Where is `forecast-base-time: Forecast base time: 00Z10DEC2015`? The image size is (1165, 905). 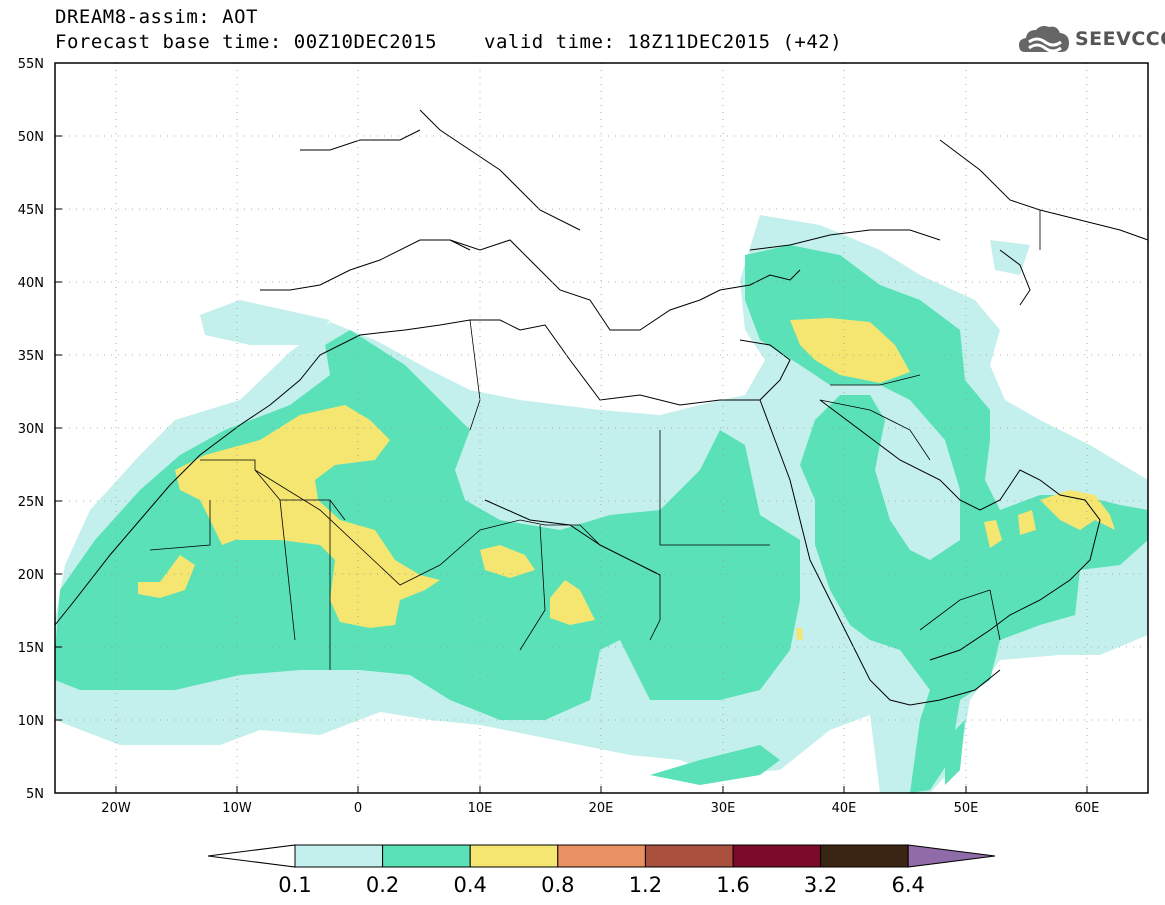 forecast-base-time: Forecast base time: 00Z10DEC2015 is located at coordinates (246, 42).